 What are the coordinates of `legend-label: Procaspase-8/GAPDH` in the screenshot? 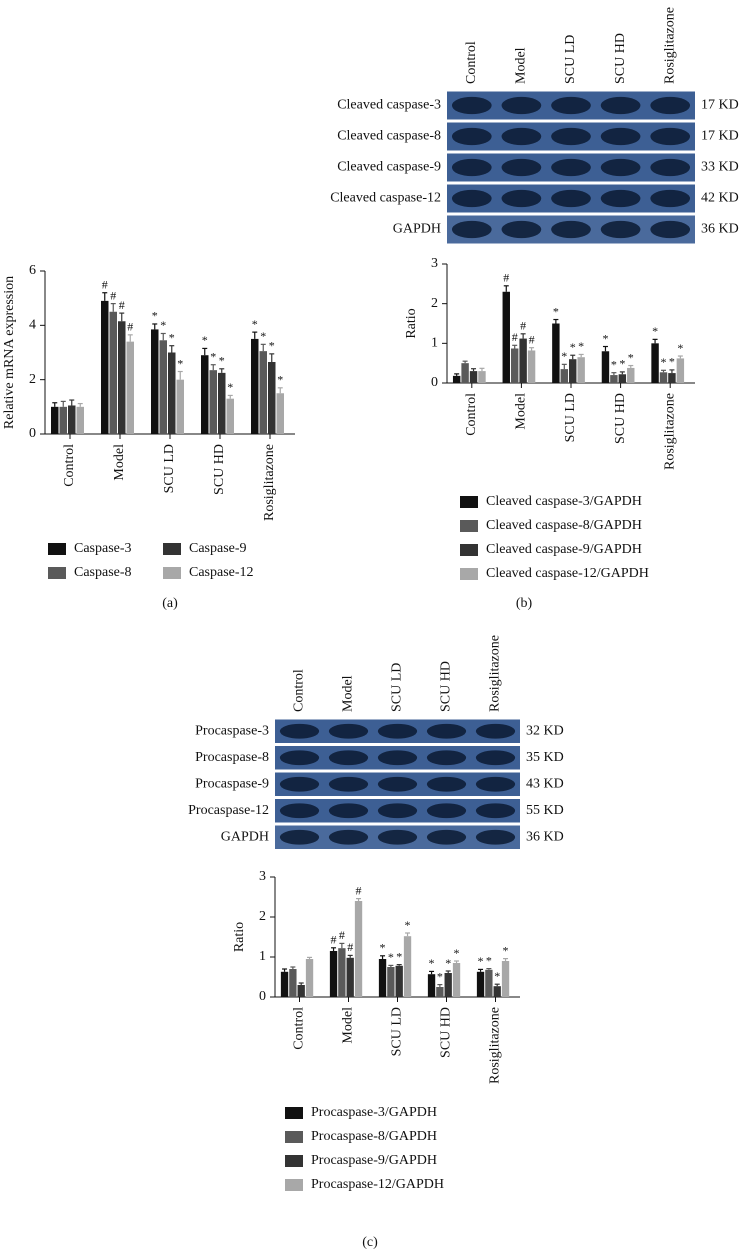 It's located at (374, 1136).